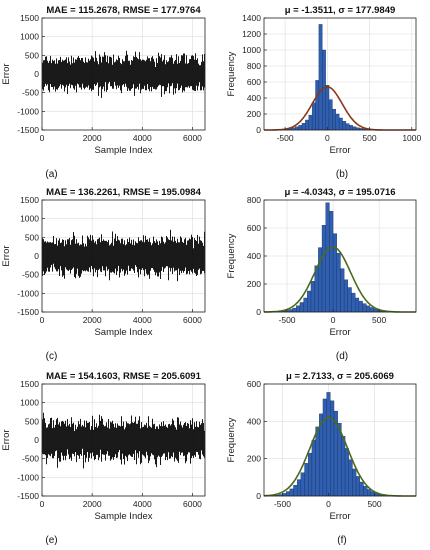 The image size is (430, 550). Describe the element at coordinates (340, 10) in the screenshot. I see `chart-title: μ = -1.3511, σ = 177.9849` at that location.